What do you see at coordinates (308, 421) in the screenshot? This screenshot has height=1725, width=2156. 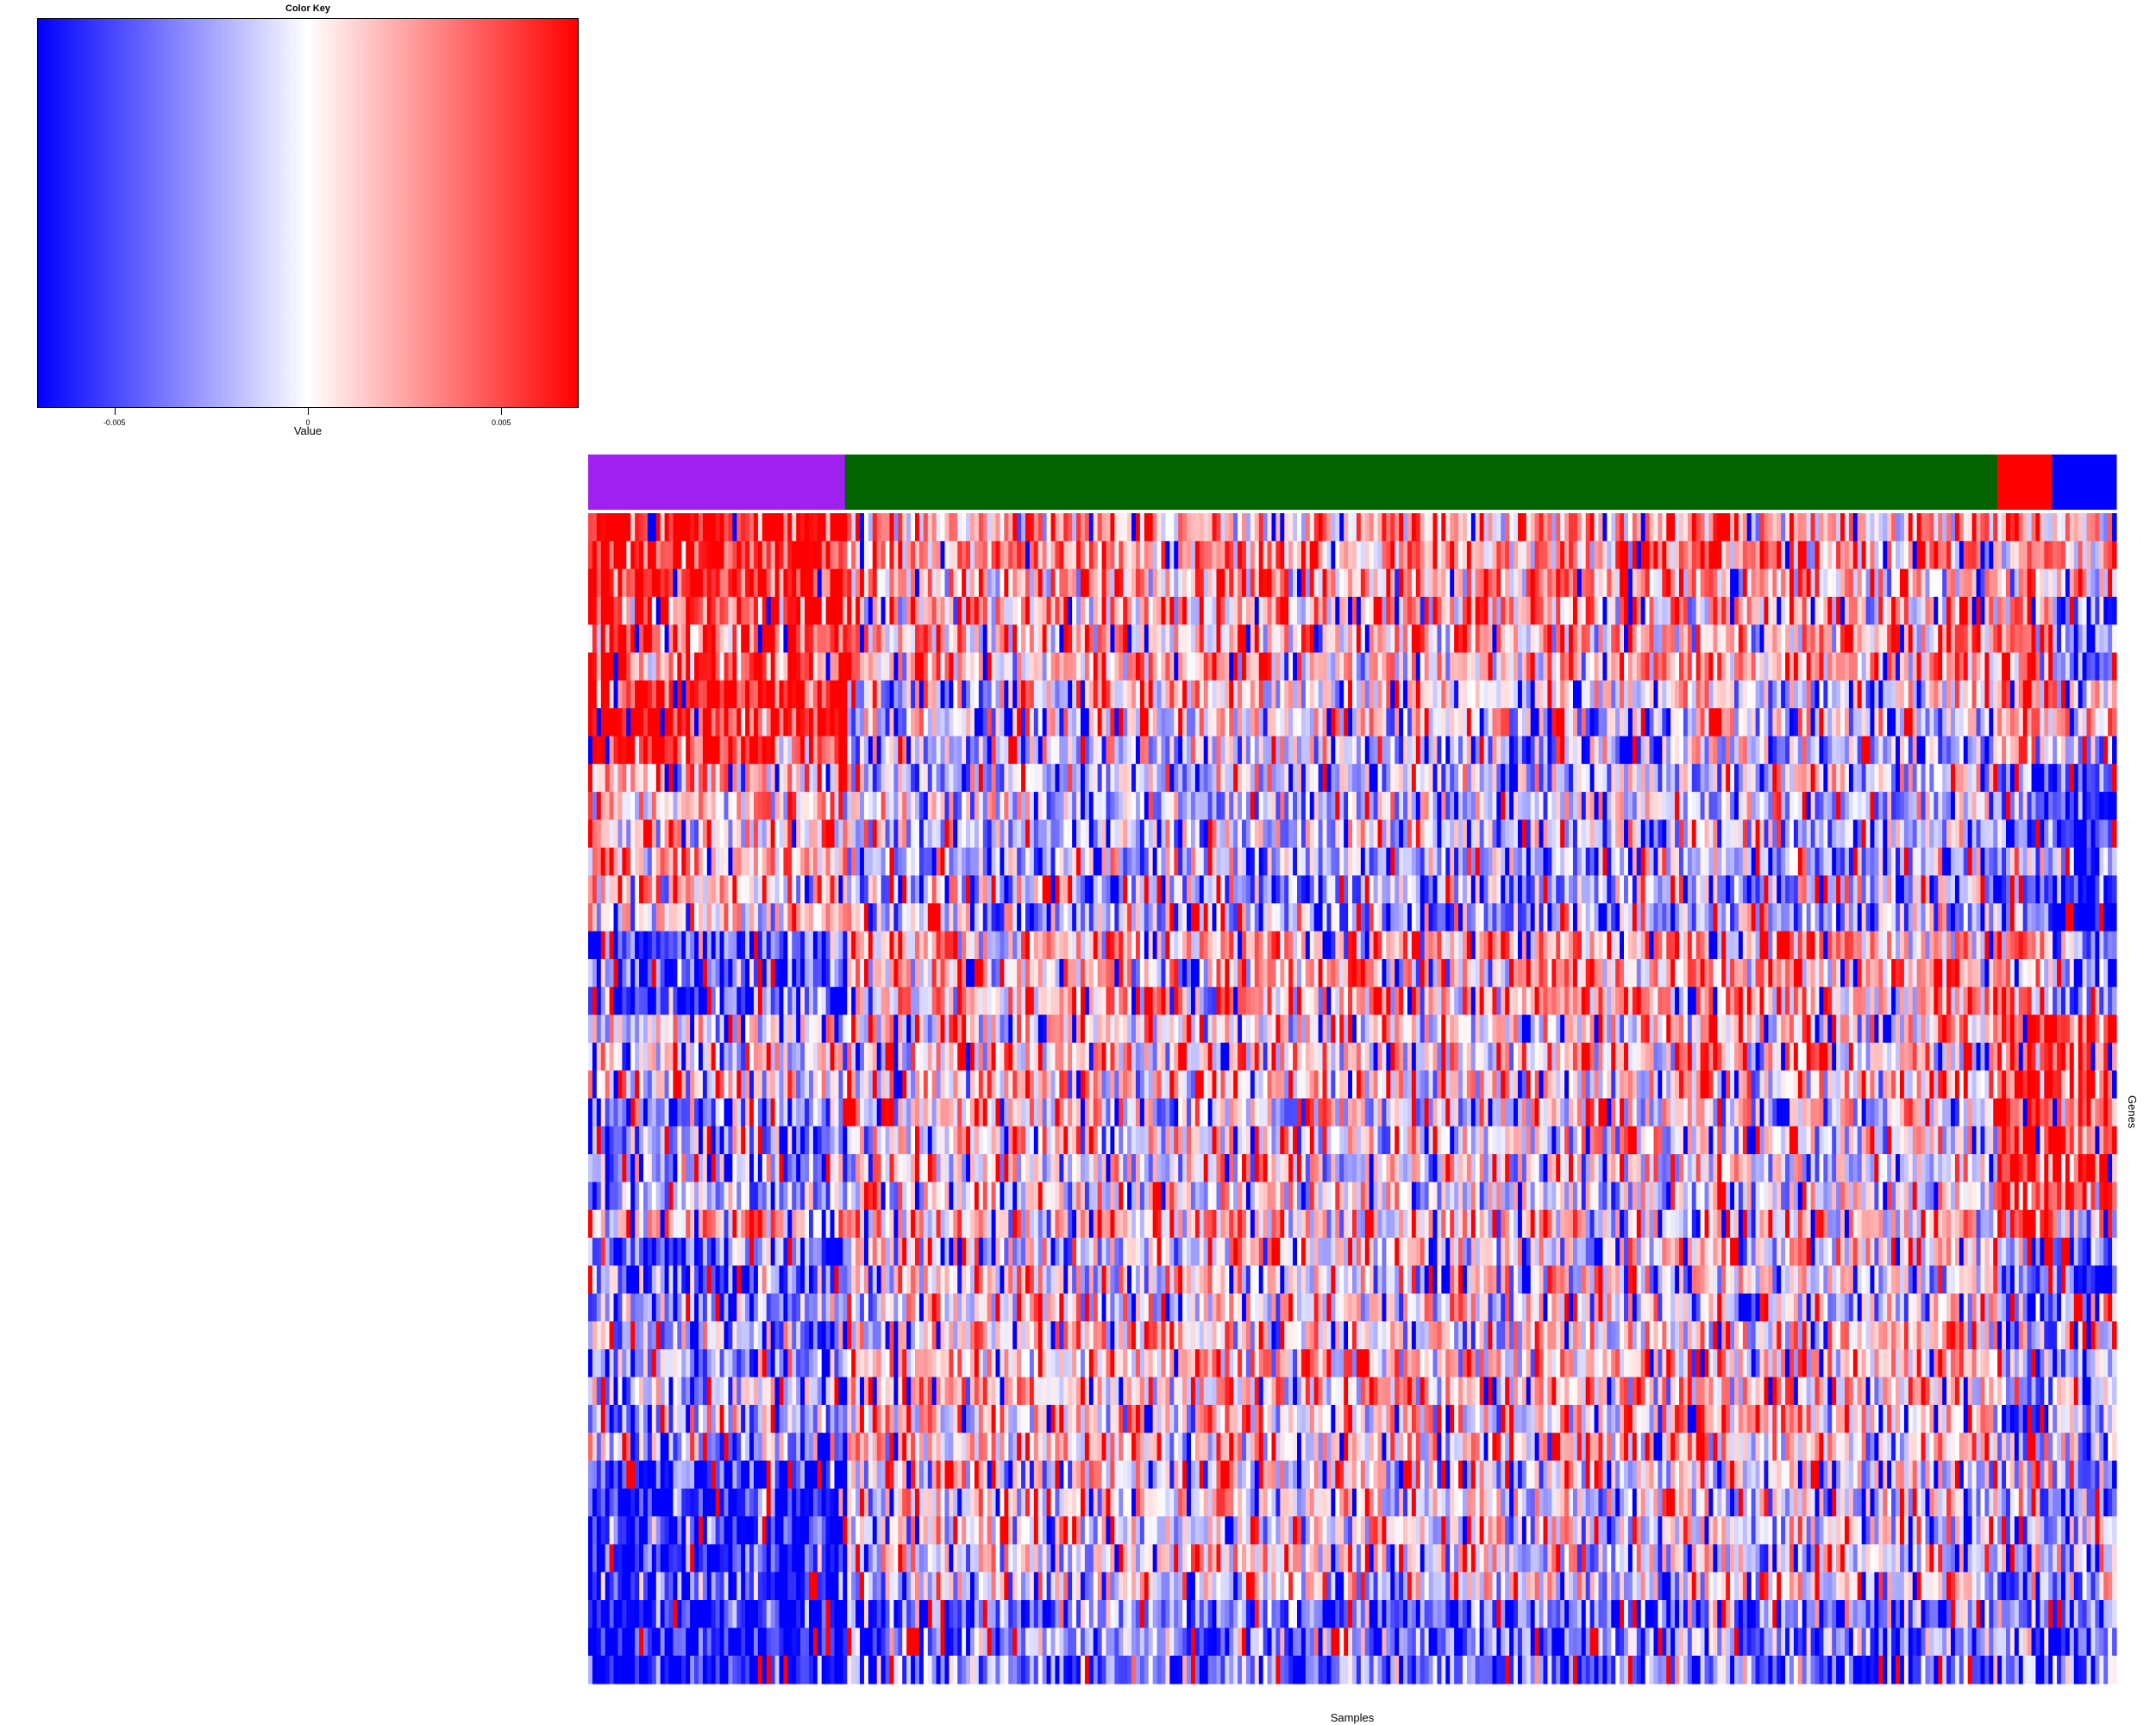 I see `color-key-axis: -0.005 0 0.005` at bounding box center [308, 421].